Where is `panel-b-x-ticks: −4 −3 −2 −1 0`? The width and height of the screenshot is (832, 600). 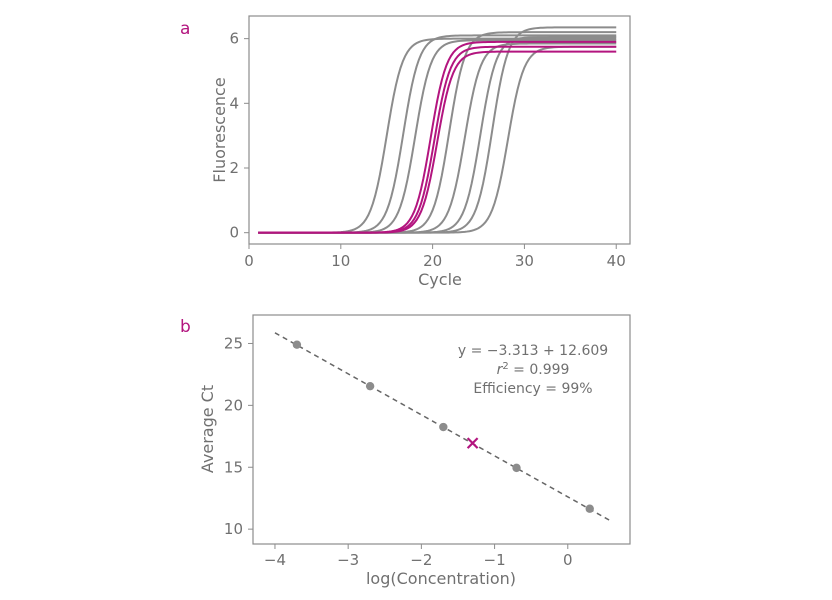 panel-b-x-ticks: −4 −3 −2 −1 0 is located at coordinates (418, 556).